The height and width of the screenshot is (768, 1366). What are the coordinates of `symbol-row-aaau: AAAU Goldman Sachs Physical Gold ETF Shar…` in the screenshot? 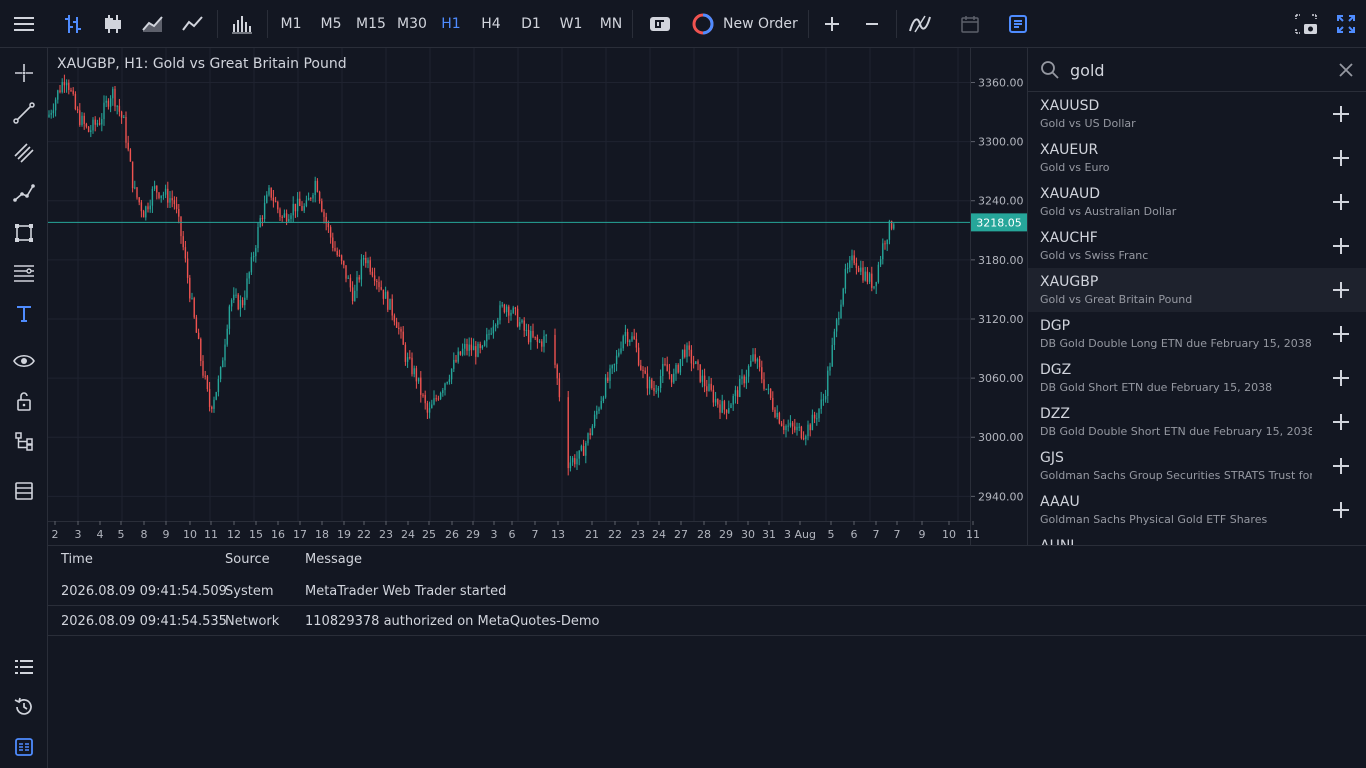 It's located at (1197, 510).